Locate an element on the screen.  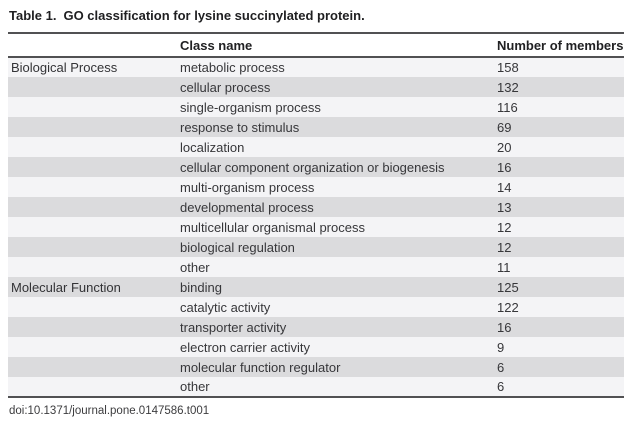
table-header: Class name Number of members is located at coordinates (316, 45).